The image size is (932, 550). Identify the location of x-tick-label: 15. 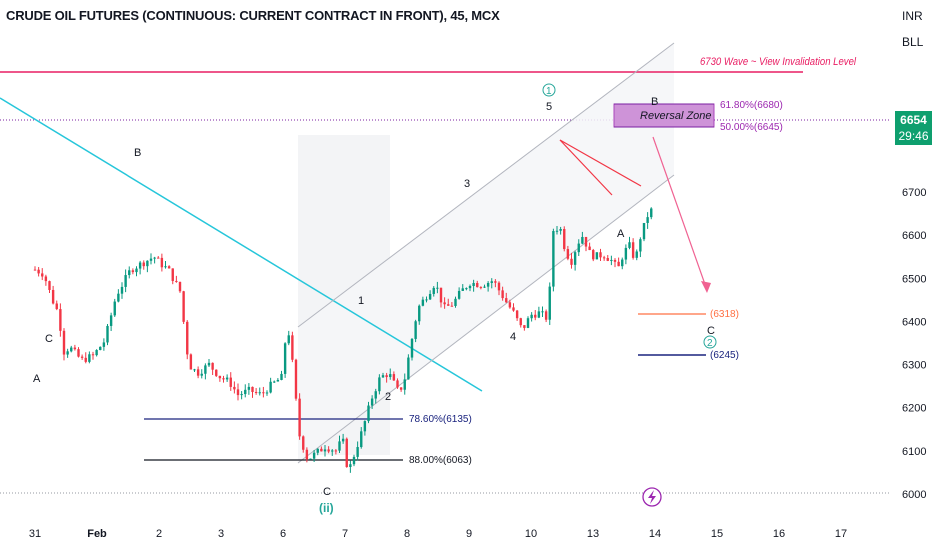
(717, 534).